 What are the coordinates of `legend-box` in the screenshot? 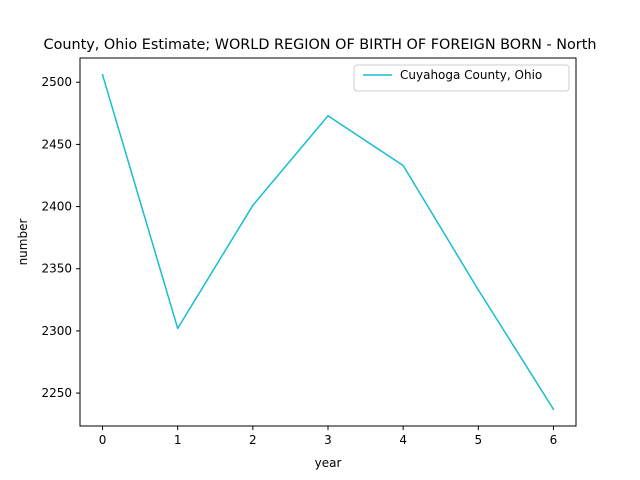 It's located at (461, 78).